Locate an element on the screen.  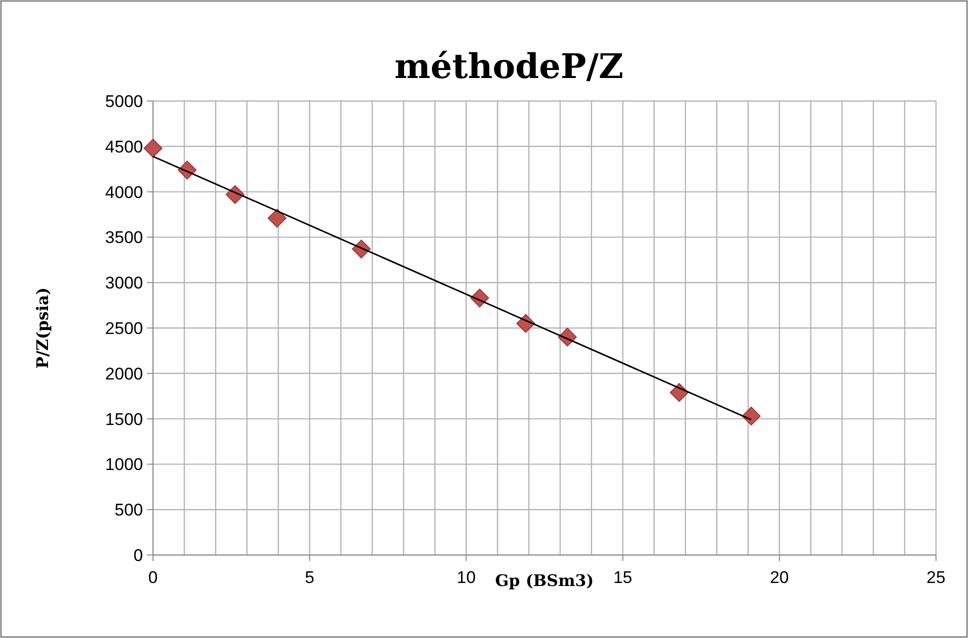
y-tick-label: 3500 is located at coordinates (124, 238).